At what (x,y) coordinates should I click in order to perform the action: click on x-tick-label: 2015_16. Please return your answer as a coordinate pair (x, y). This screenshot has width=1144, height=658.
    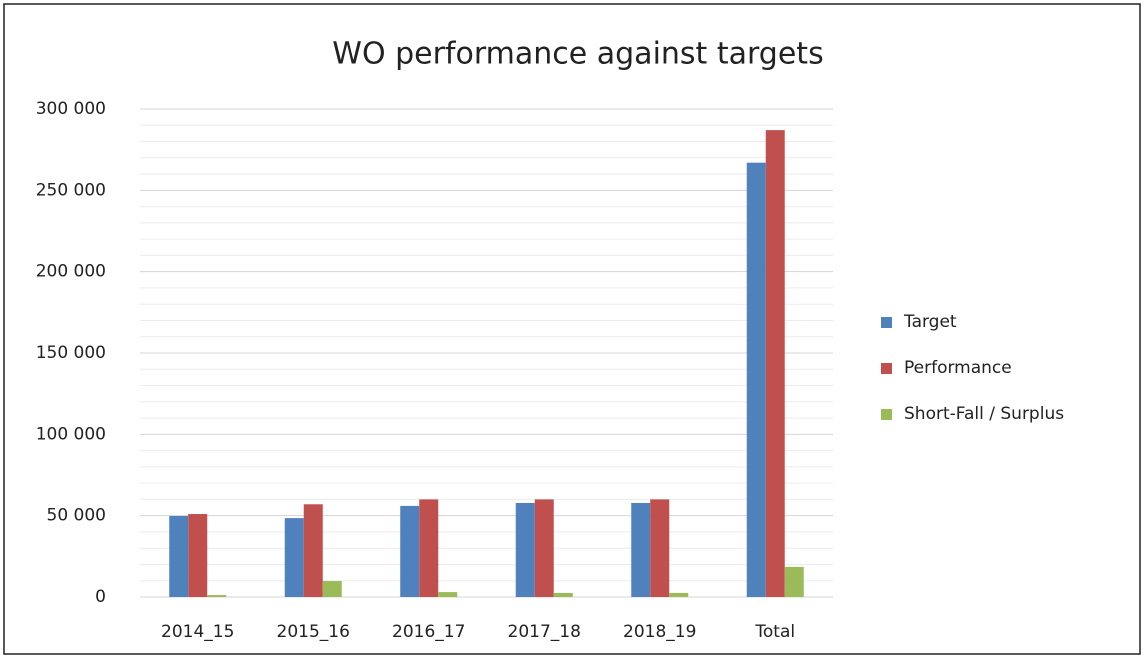
    Looking at the image, I should click on (313, 632).